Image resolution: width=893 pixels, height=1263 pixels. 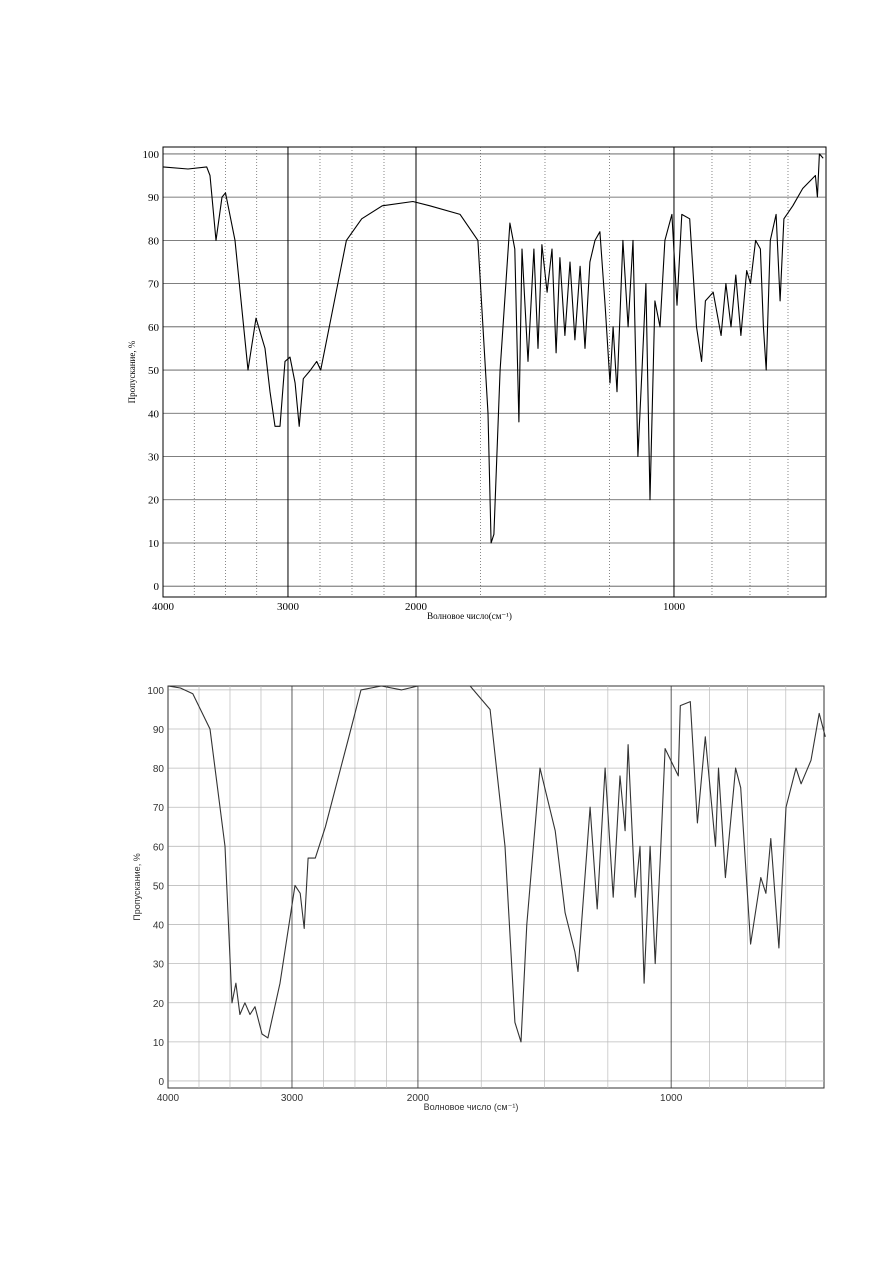 What do you see at coordinates (469, 616) in the screenshot?
I see `x-axis-label: Волновое число(см⁻¹)` at bounding box center [469, 616].